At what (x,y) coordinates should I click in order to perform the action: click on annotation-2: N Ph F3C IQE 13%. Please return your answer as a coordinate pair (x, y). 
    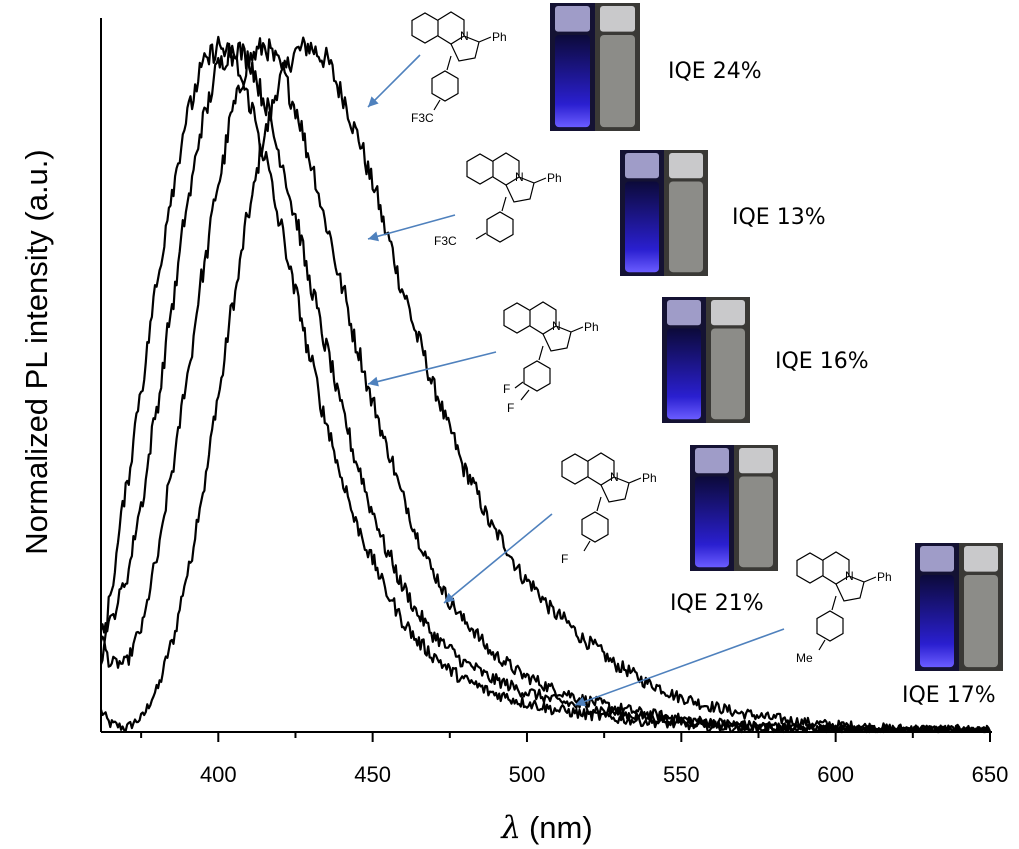
    Looking at the image, I should click on (596, 213).